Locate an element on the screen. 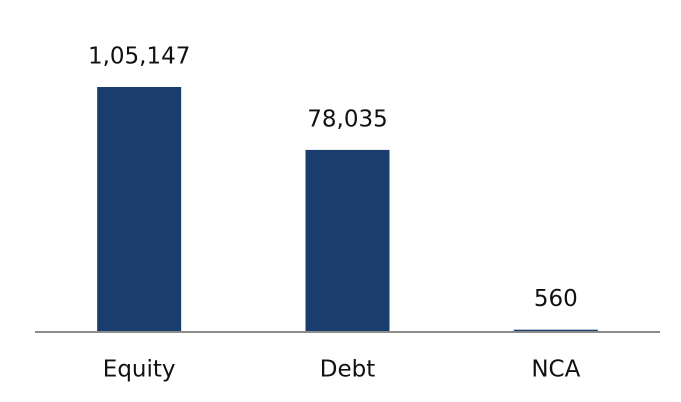 Image resolution: width=681 pixels, height=402 pixels. x-tick-label: Debt is located at coordinates (347, 370).